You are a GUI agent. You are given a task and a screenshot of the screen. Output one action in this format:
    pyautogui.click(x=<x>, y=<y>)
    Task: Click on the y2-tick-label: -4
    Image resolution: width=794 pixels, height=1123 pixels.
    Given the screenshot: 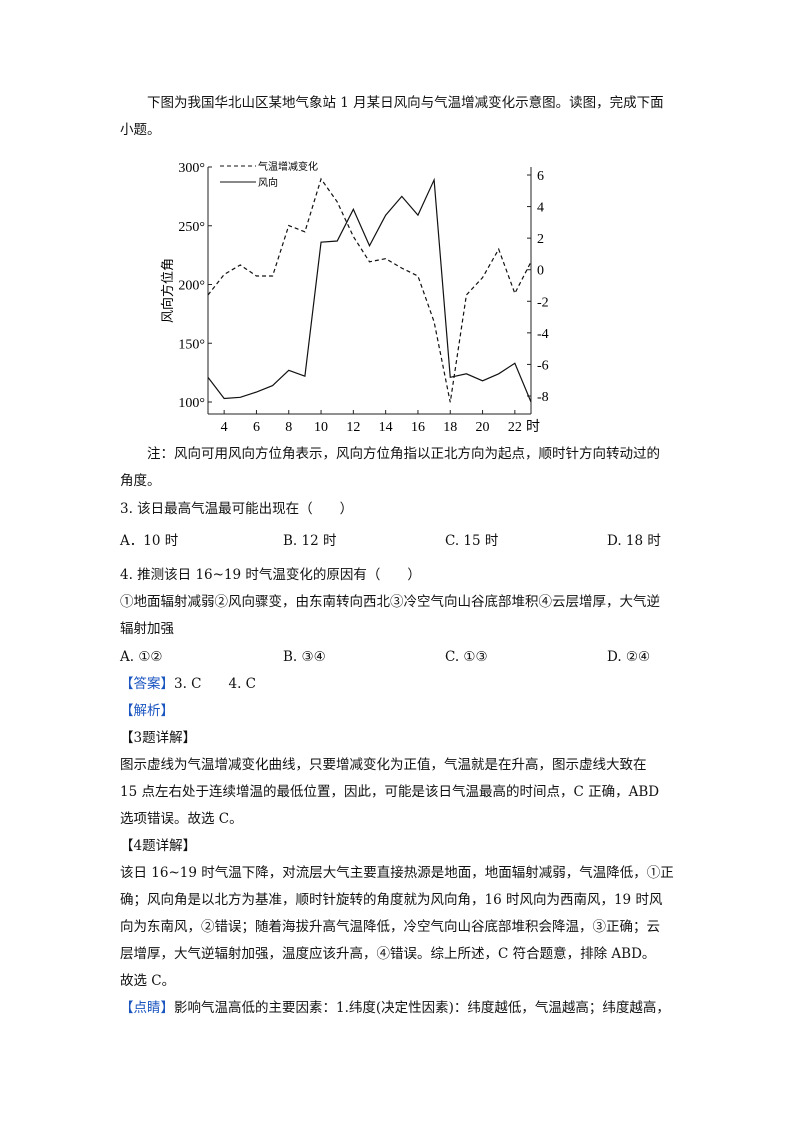 What is the action you would take?
    pyautogui.click(x=543, y=334)
    